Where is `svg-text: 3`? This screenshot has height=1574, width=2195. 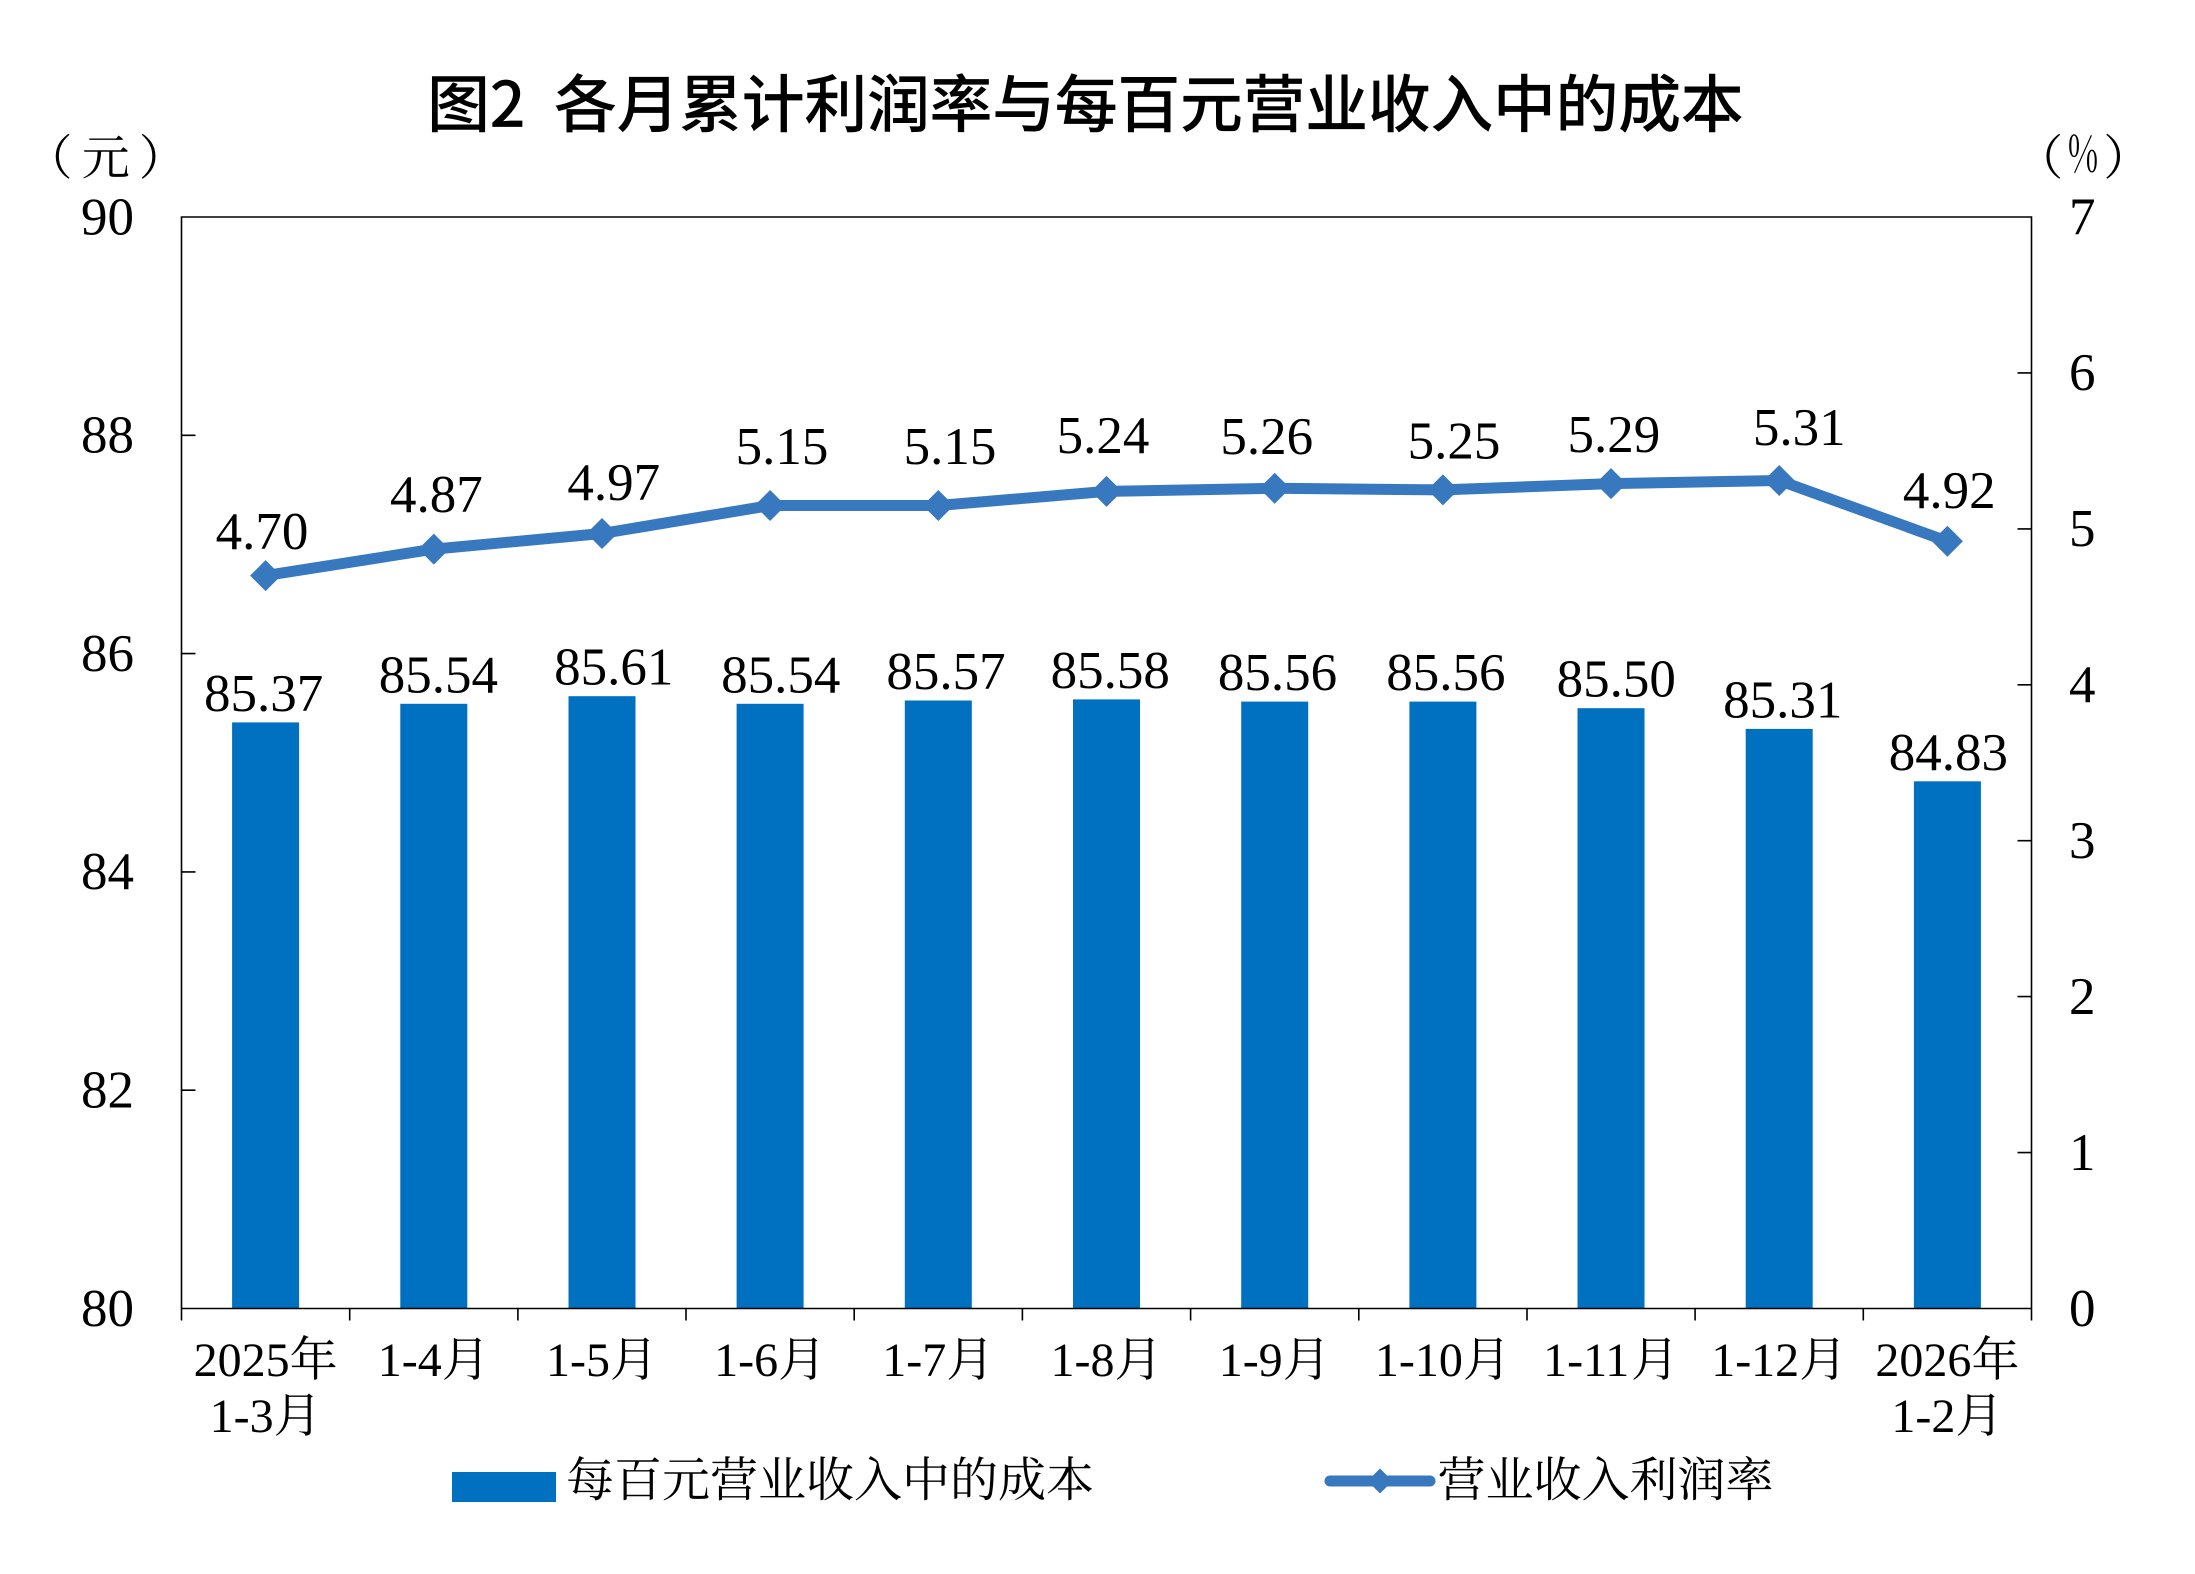
svg-text: 3 is located at coordinates (2082, 841).